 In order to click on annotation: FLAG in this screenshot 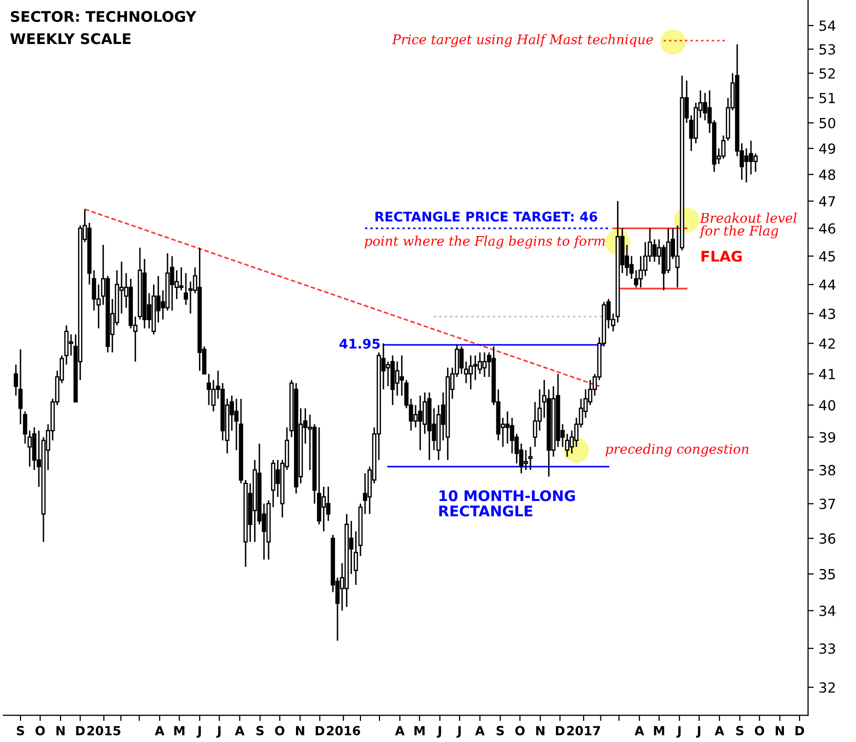, I will do `click(722, 256)`.